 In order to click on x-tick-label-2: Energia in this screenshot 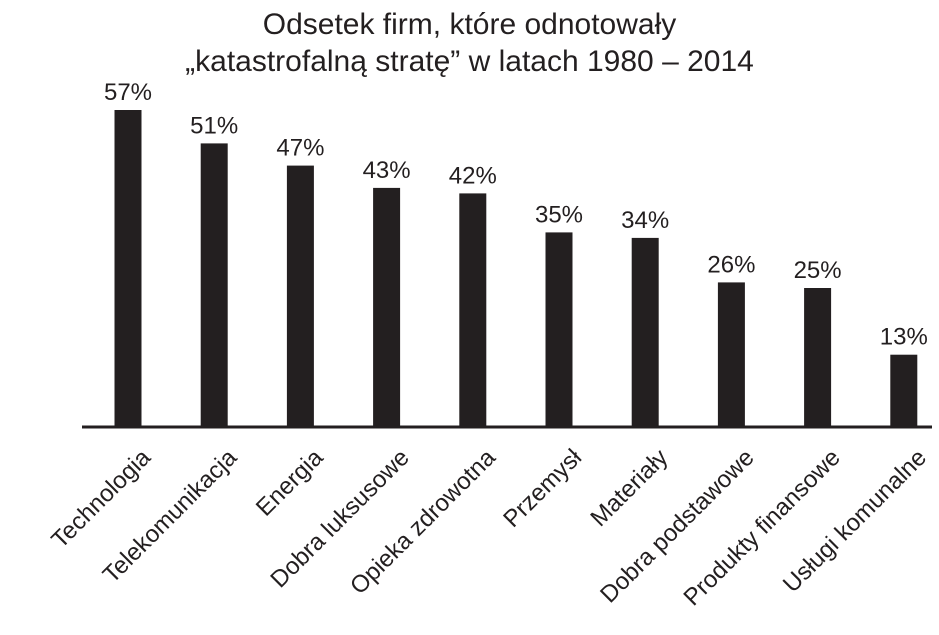, I will do `click(290, 483)`.